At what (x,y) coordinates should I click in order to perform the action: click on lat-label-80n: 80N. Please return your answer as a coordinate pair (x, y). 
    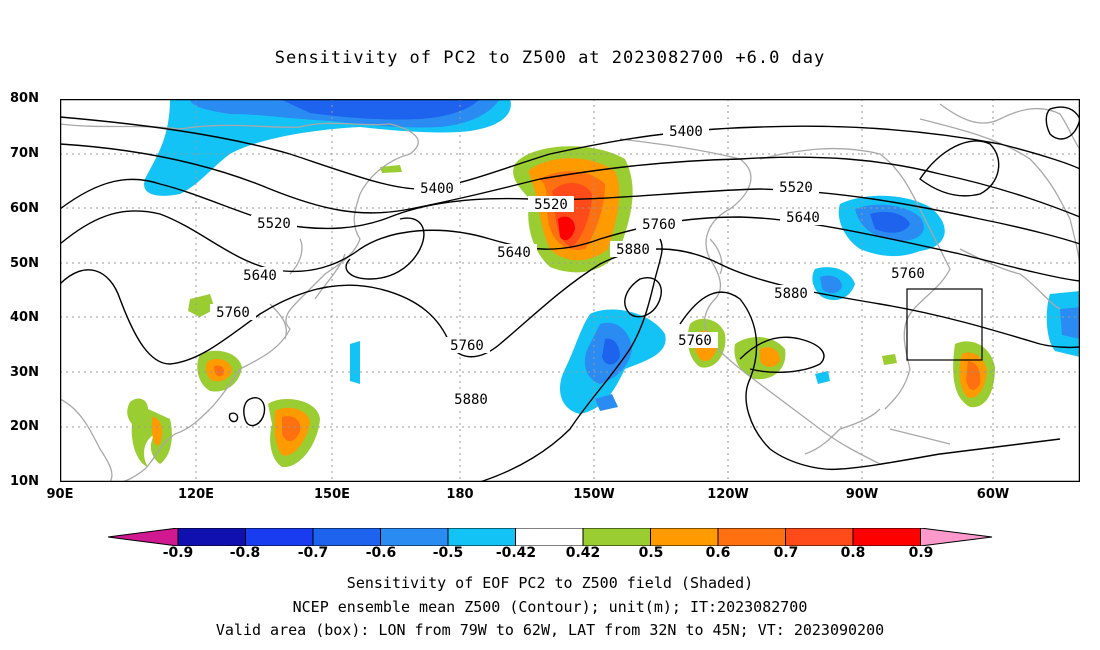
    Looking at the image, I should click on (24, 98).